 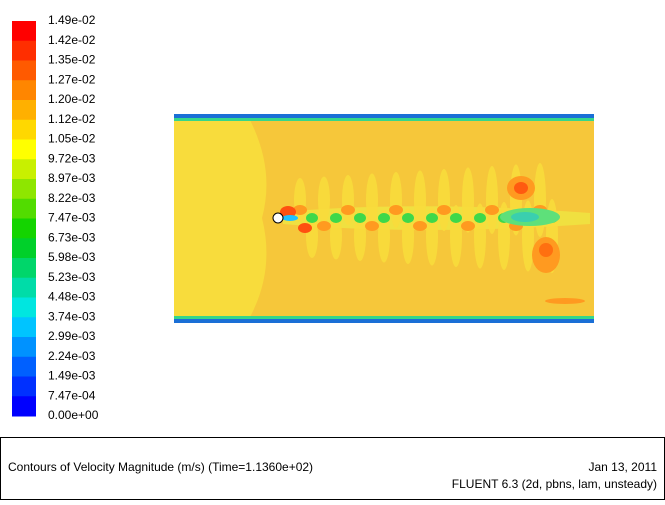 What do you see at coordinates (290, 218) in the screenshot?
I see `shear` at bounding box center [290, 218].